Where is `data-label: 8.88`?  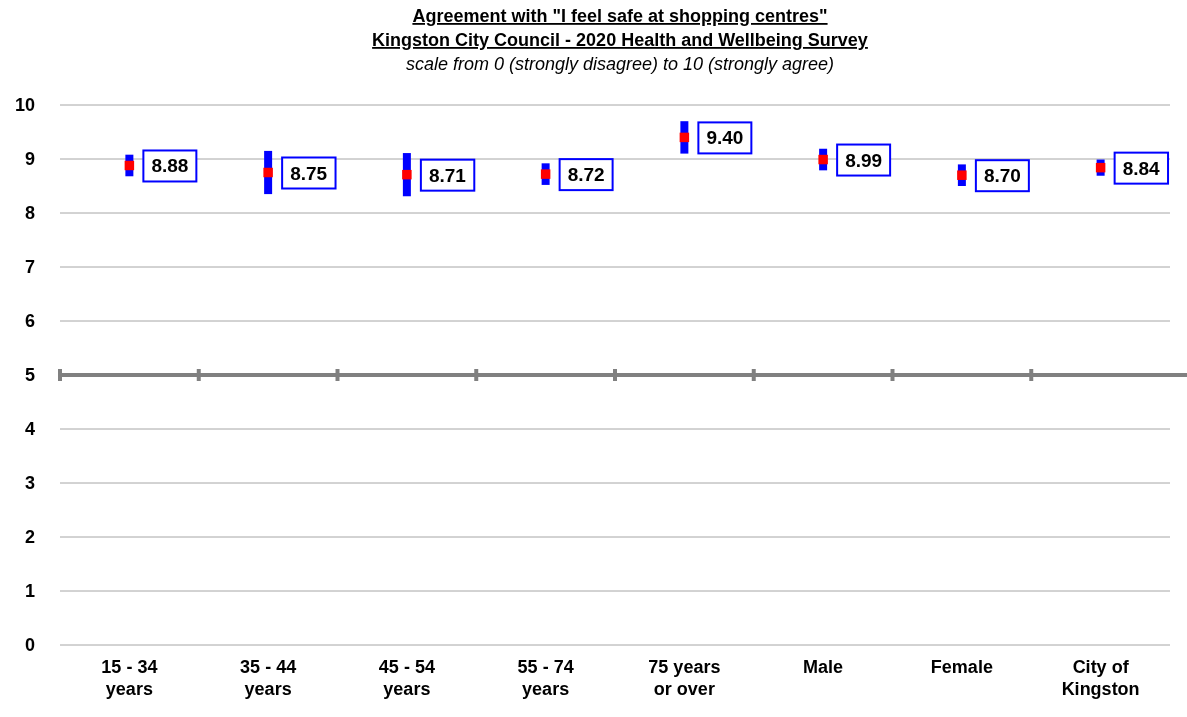 data-label: 8.88 is located at coordinates (170, 166).